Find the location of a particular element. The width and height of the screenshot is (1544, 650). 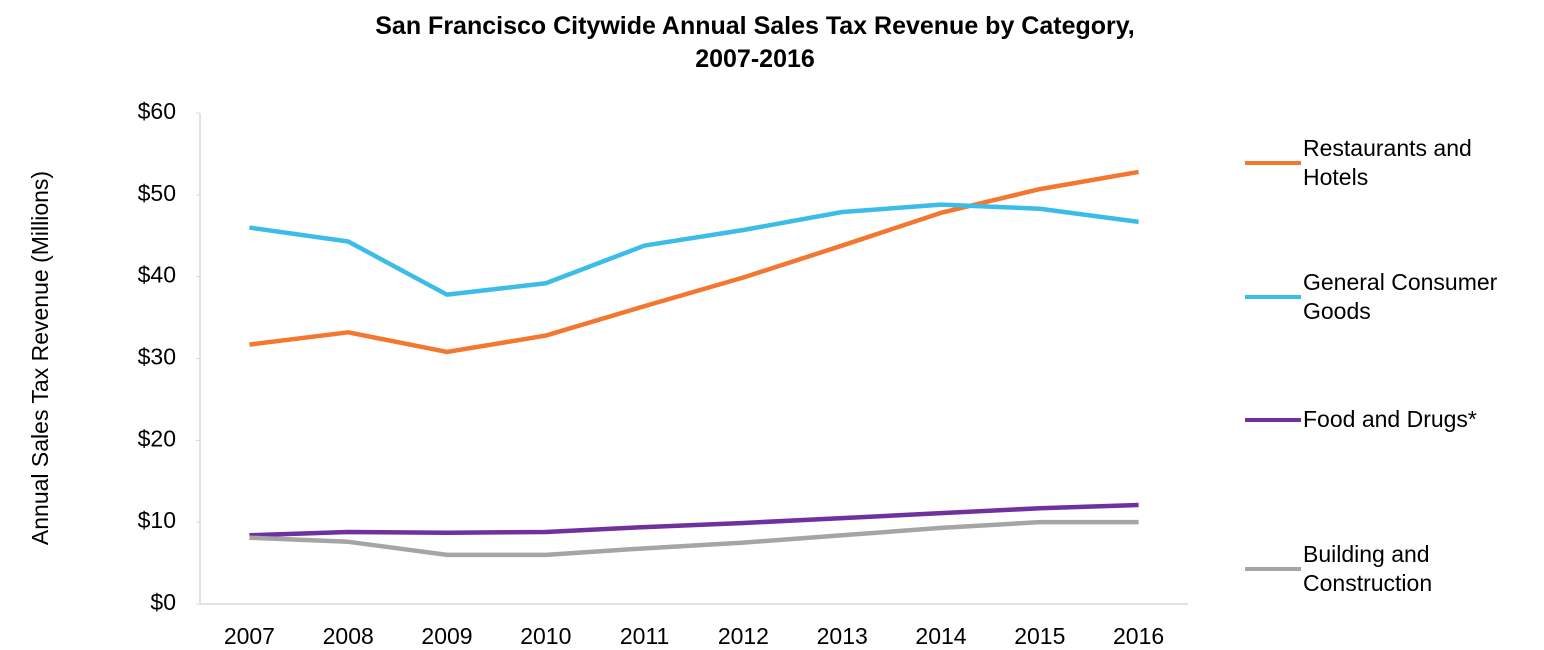

legend-label: Food and Drugs* is located at coordinates (1390, 419).